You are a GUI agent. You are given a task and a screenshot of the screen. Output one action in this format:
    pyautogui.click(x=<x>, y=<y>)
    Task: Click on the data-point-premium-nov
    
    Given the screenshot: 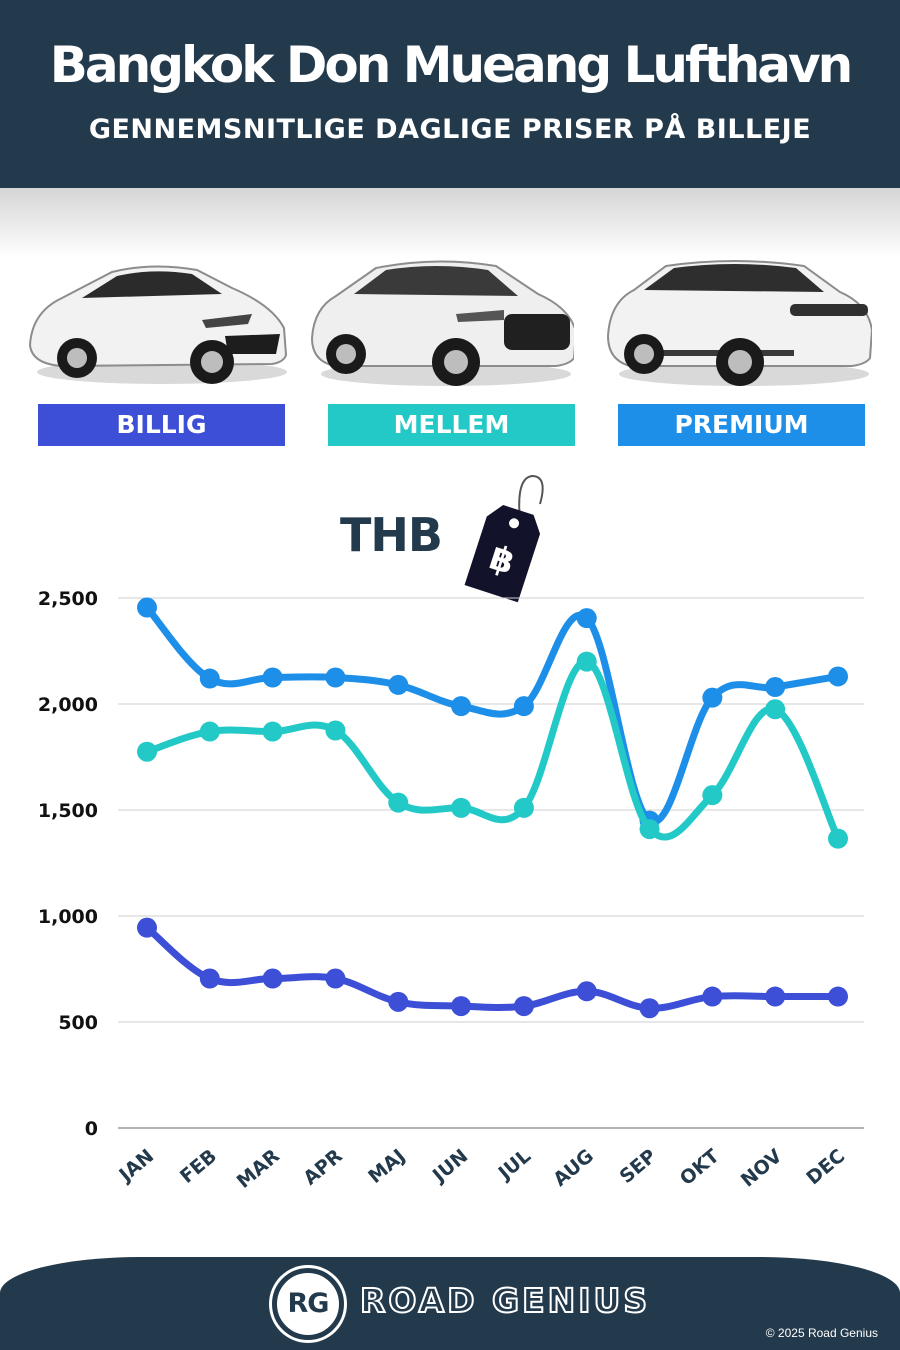 What is the action you would take?
    pyautogui.click(x=775, y=687)
    